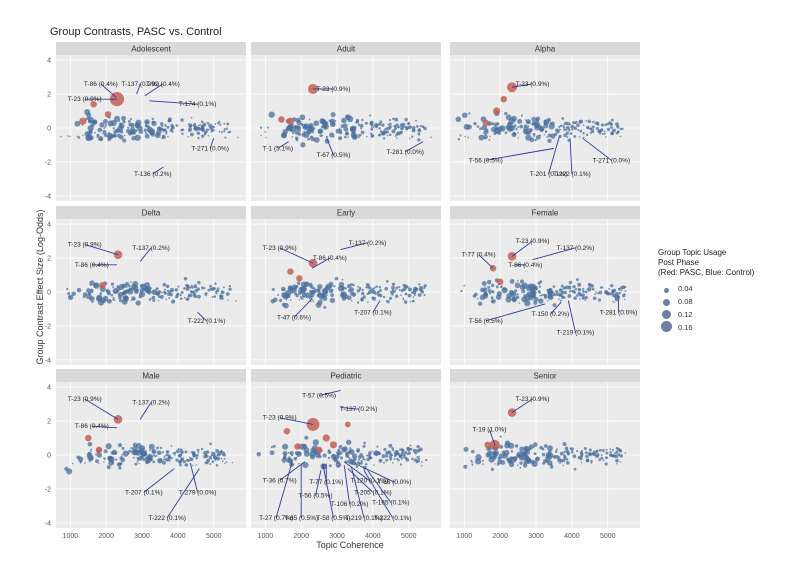  Describe the element at coordinates (49, 95) in the screenshot. I see `y-tick-label: 2` at that location.